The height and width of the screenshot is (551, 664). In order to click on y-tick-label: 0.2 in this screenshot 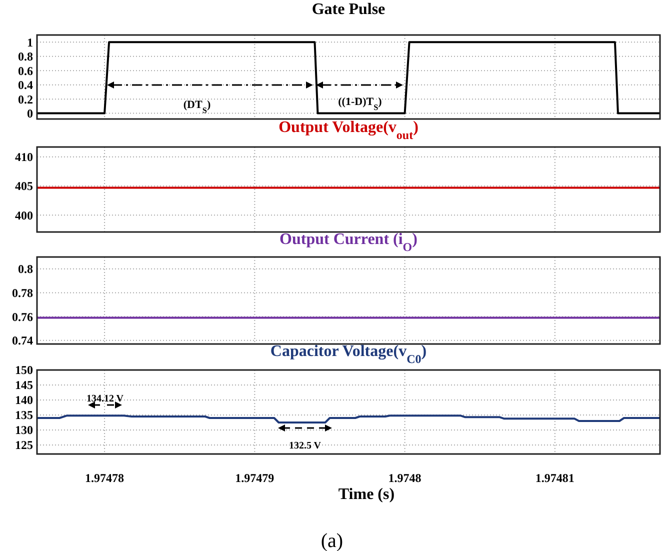, I will do `click(25, 99)`.